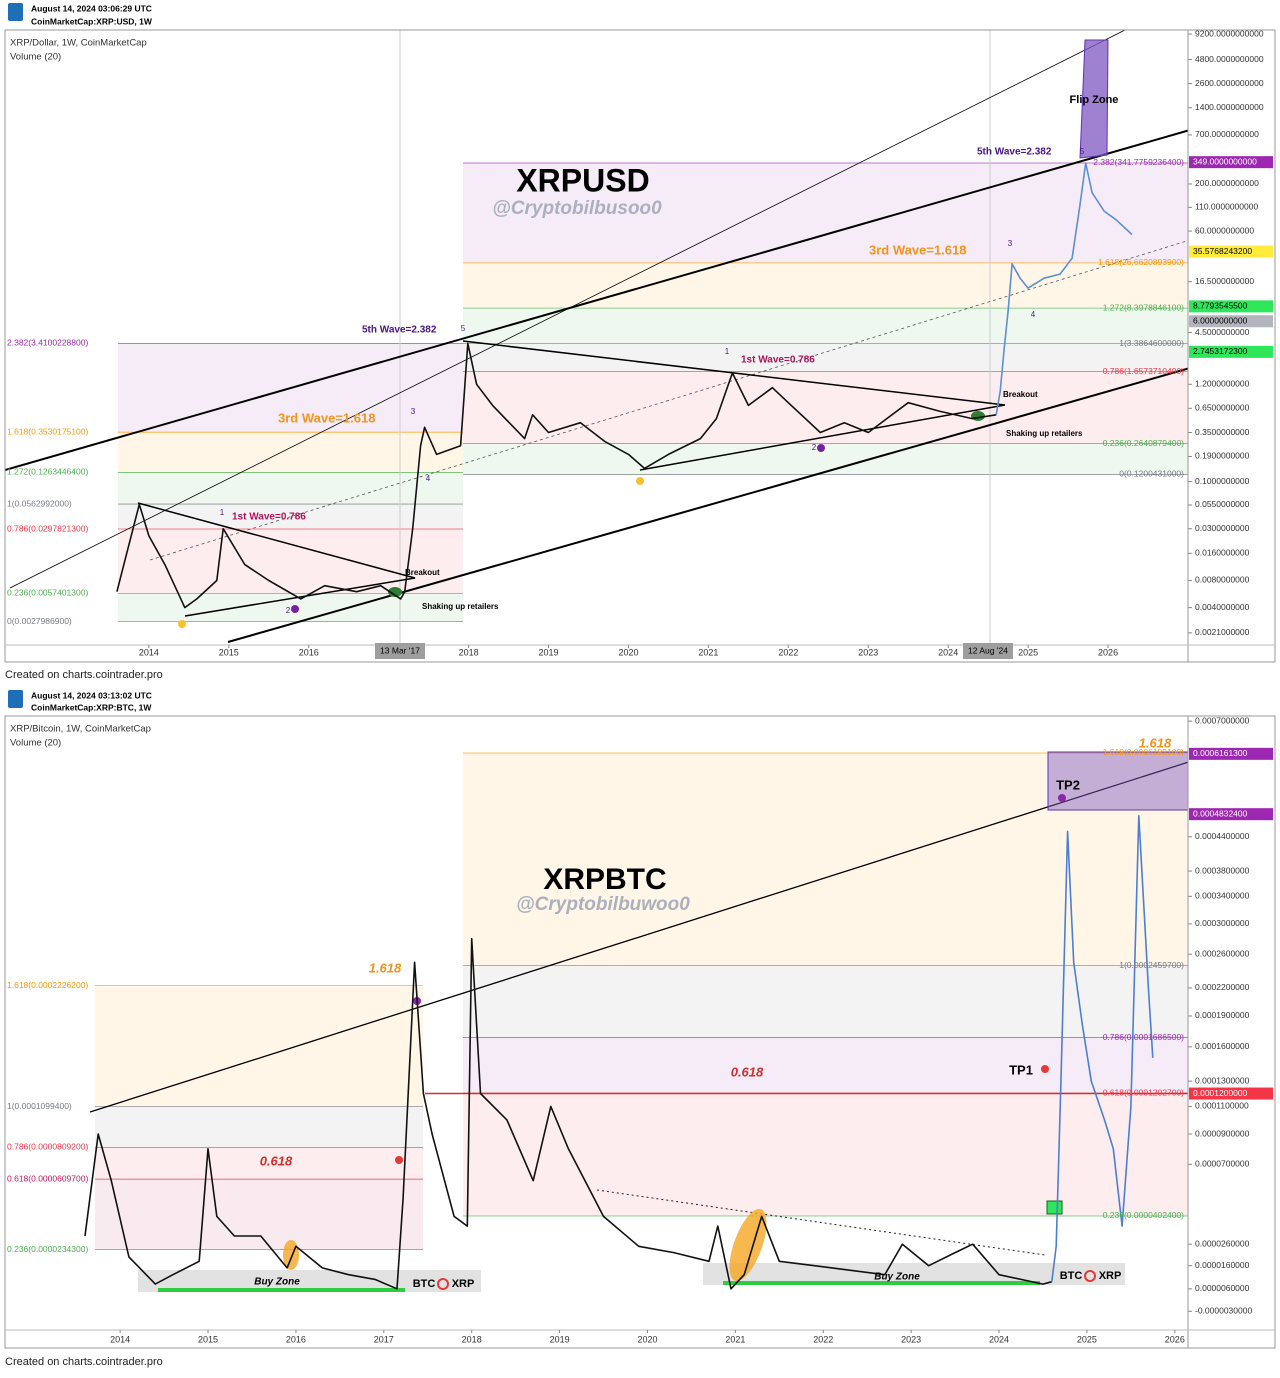 The height and width of the screenshot is (1378, 1280). What do you see at coordinates (309, 652) in the screenshot?
I see `x-tick-label: 2016` at bounding box center [309, 652].